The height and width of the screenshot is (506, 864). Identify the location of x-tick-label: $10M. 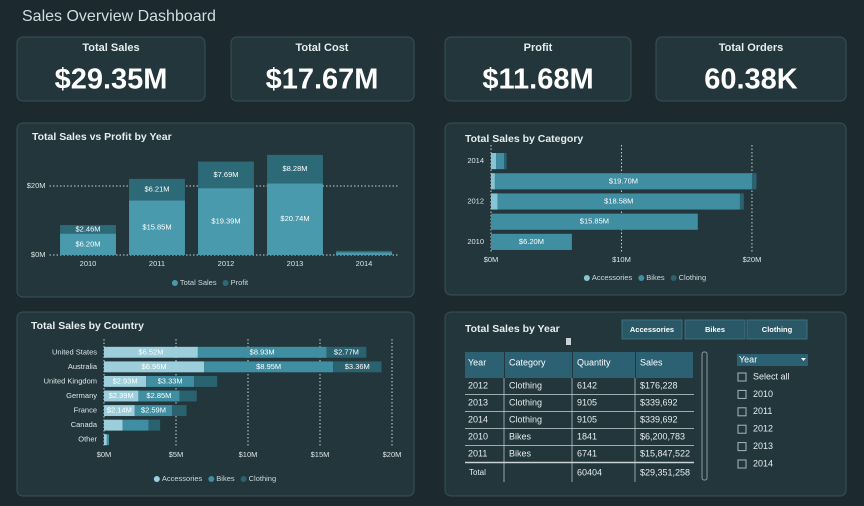
(248, 454).